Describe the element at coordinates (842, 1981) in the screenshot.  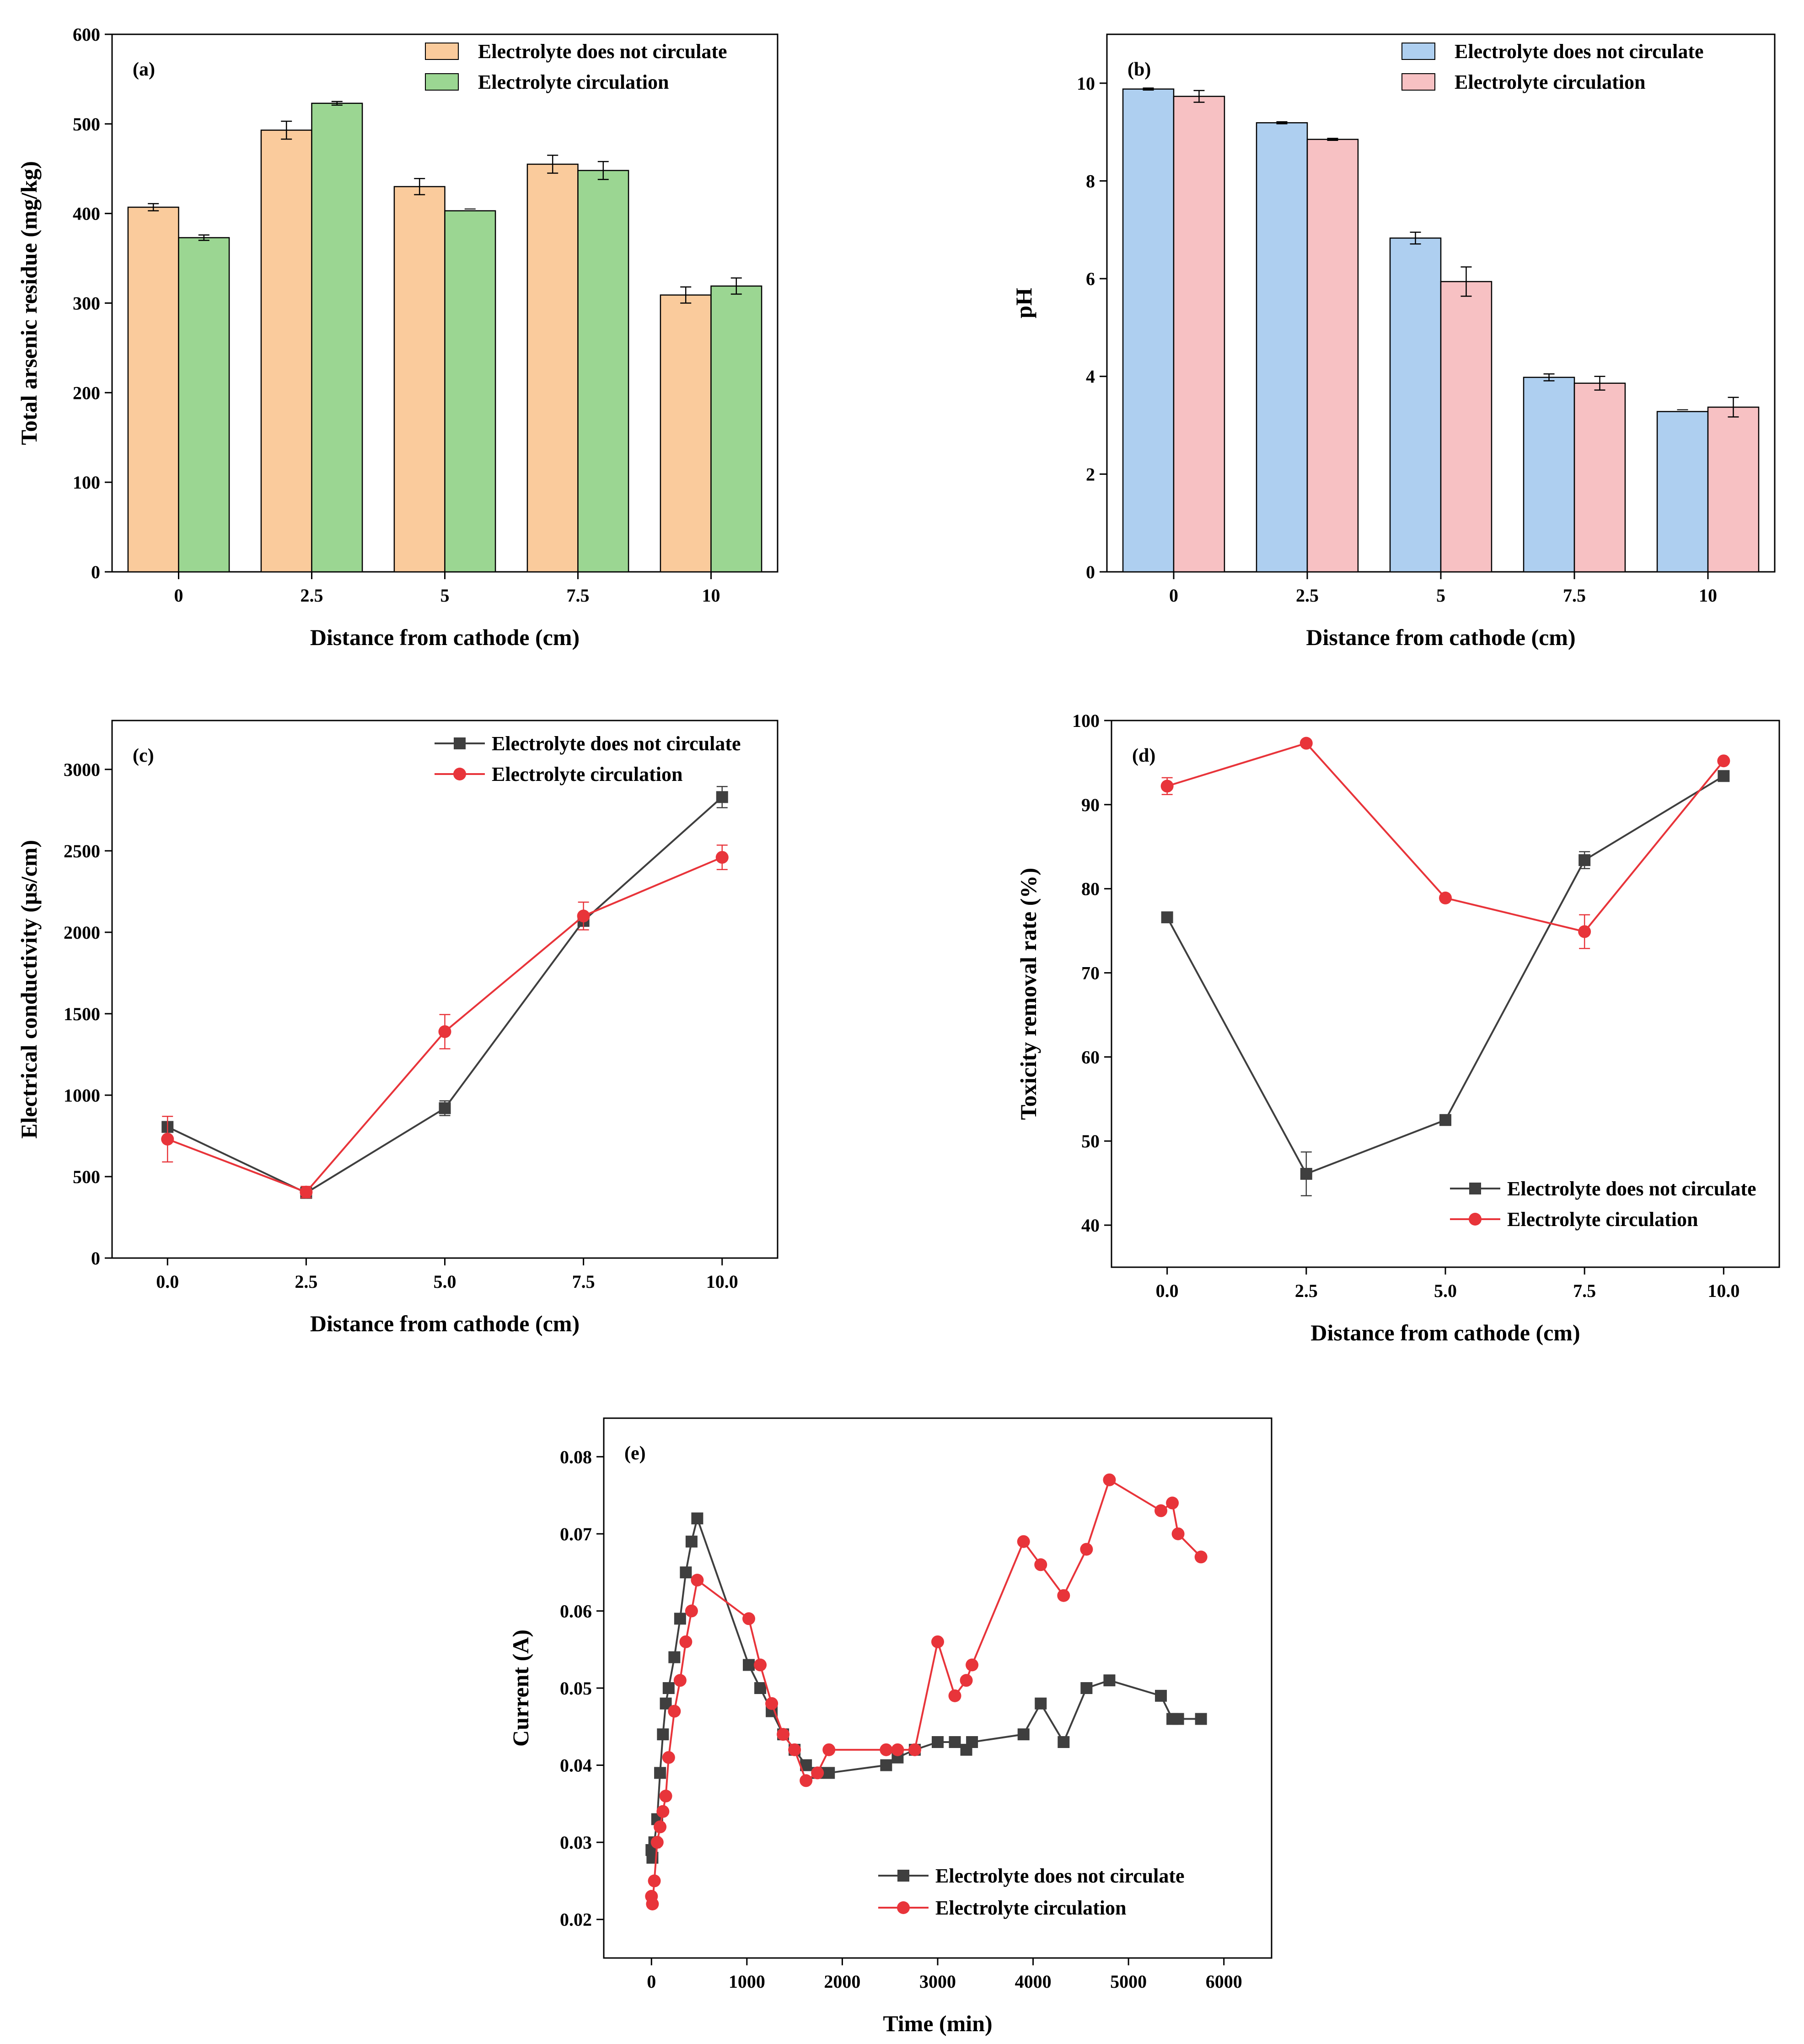
I see `x-tick-label: 2000` at that location.